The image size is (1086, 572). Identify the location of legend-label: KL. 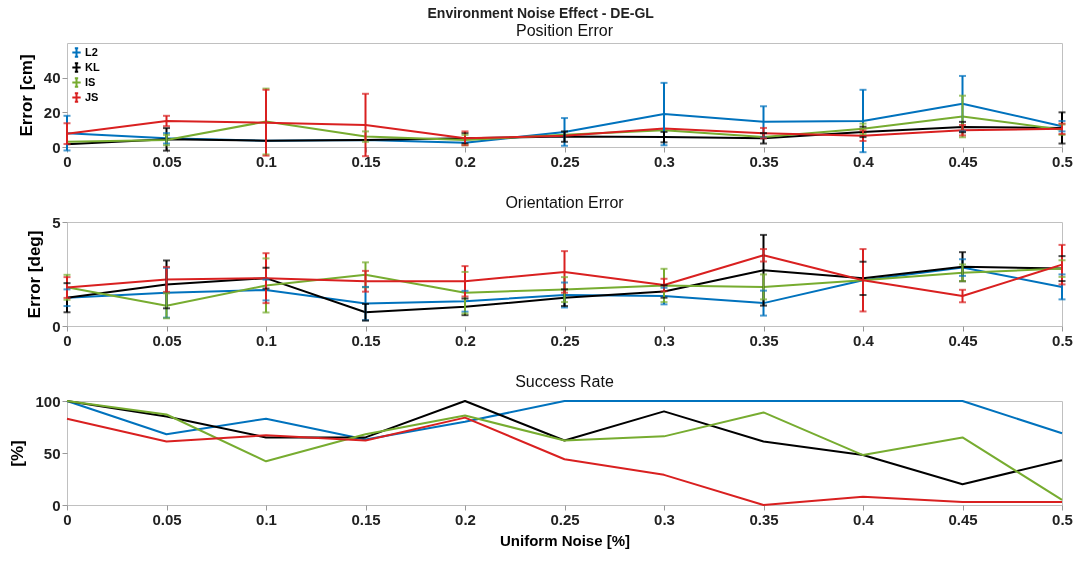
(92, 66).